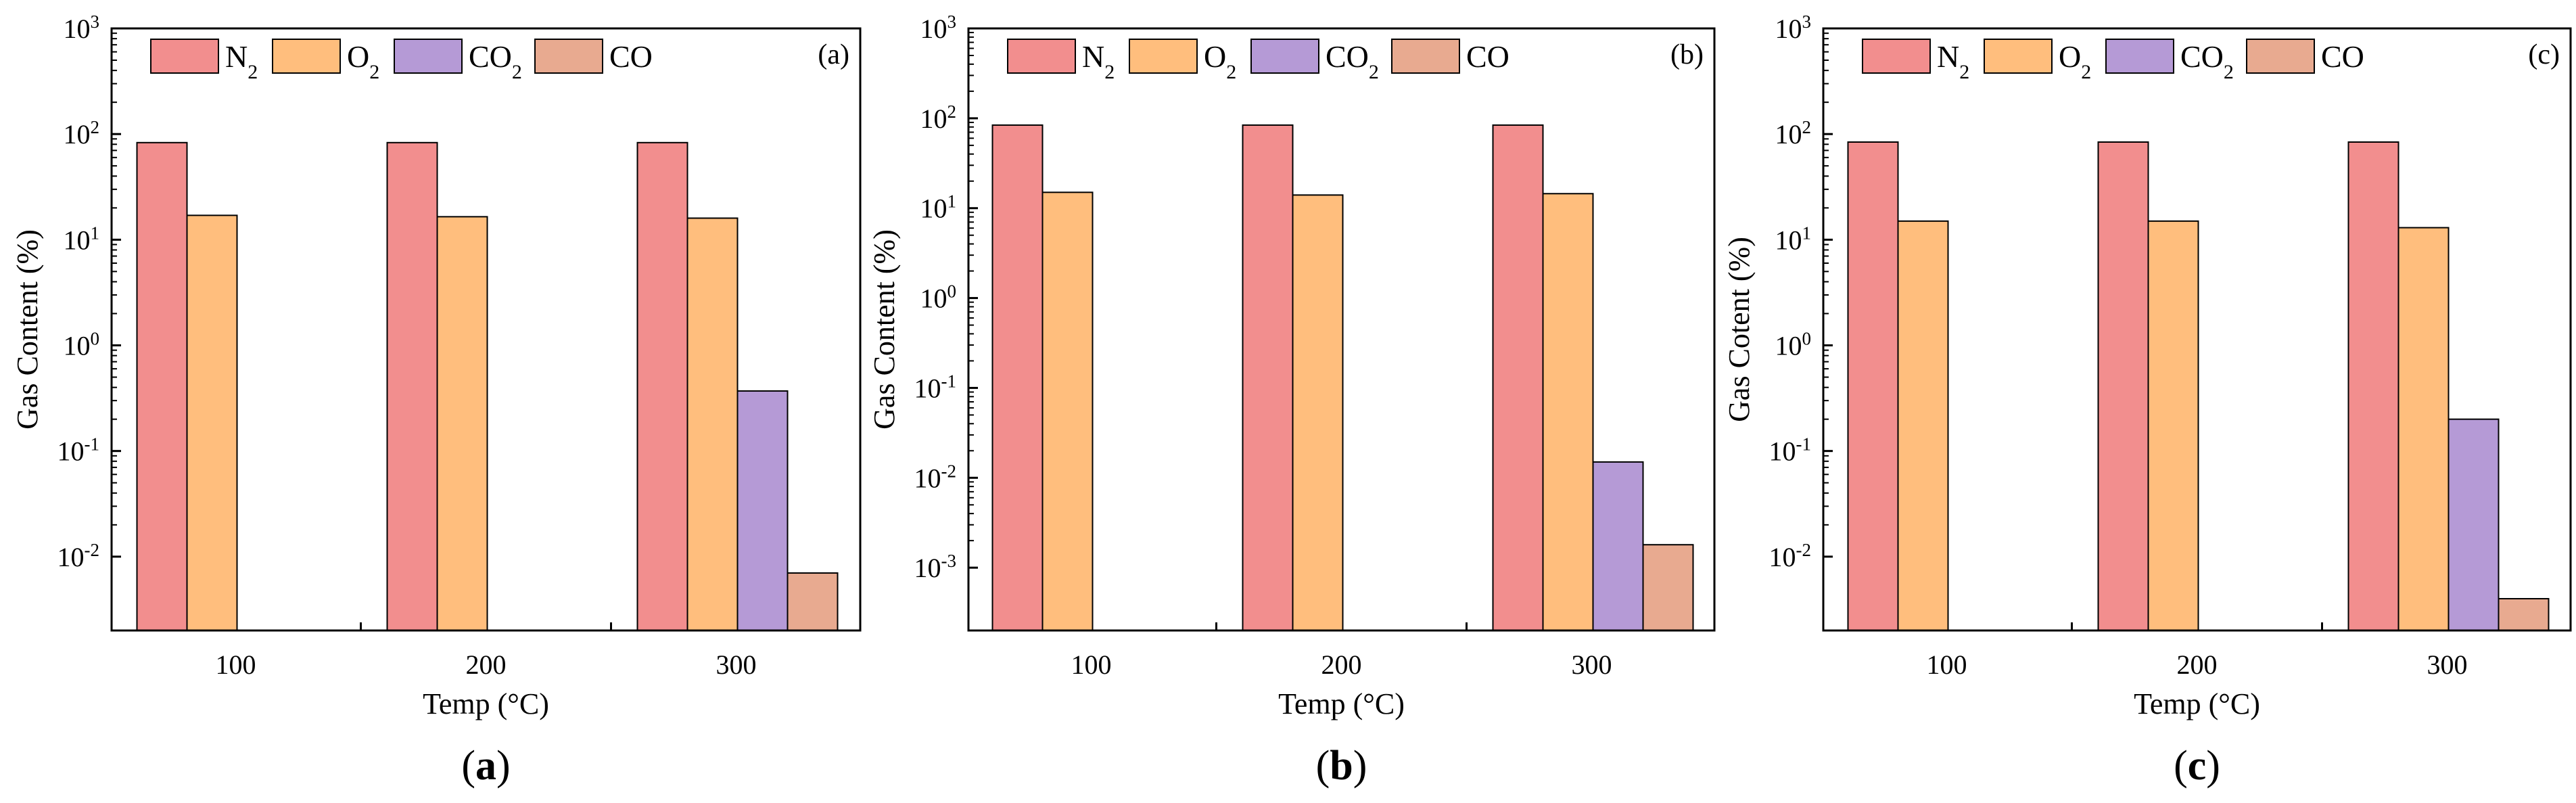 This screenshot has width=2576, height=803. What do you see at coordinates (485, 766) in the screenshot?
I see `panel-caption: (a)` at bounding box center [485, 766].